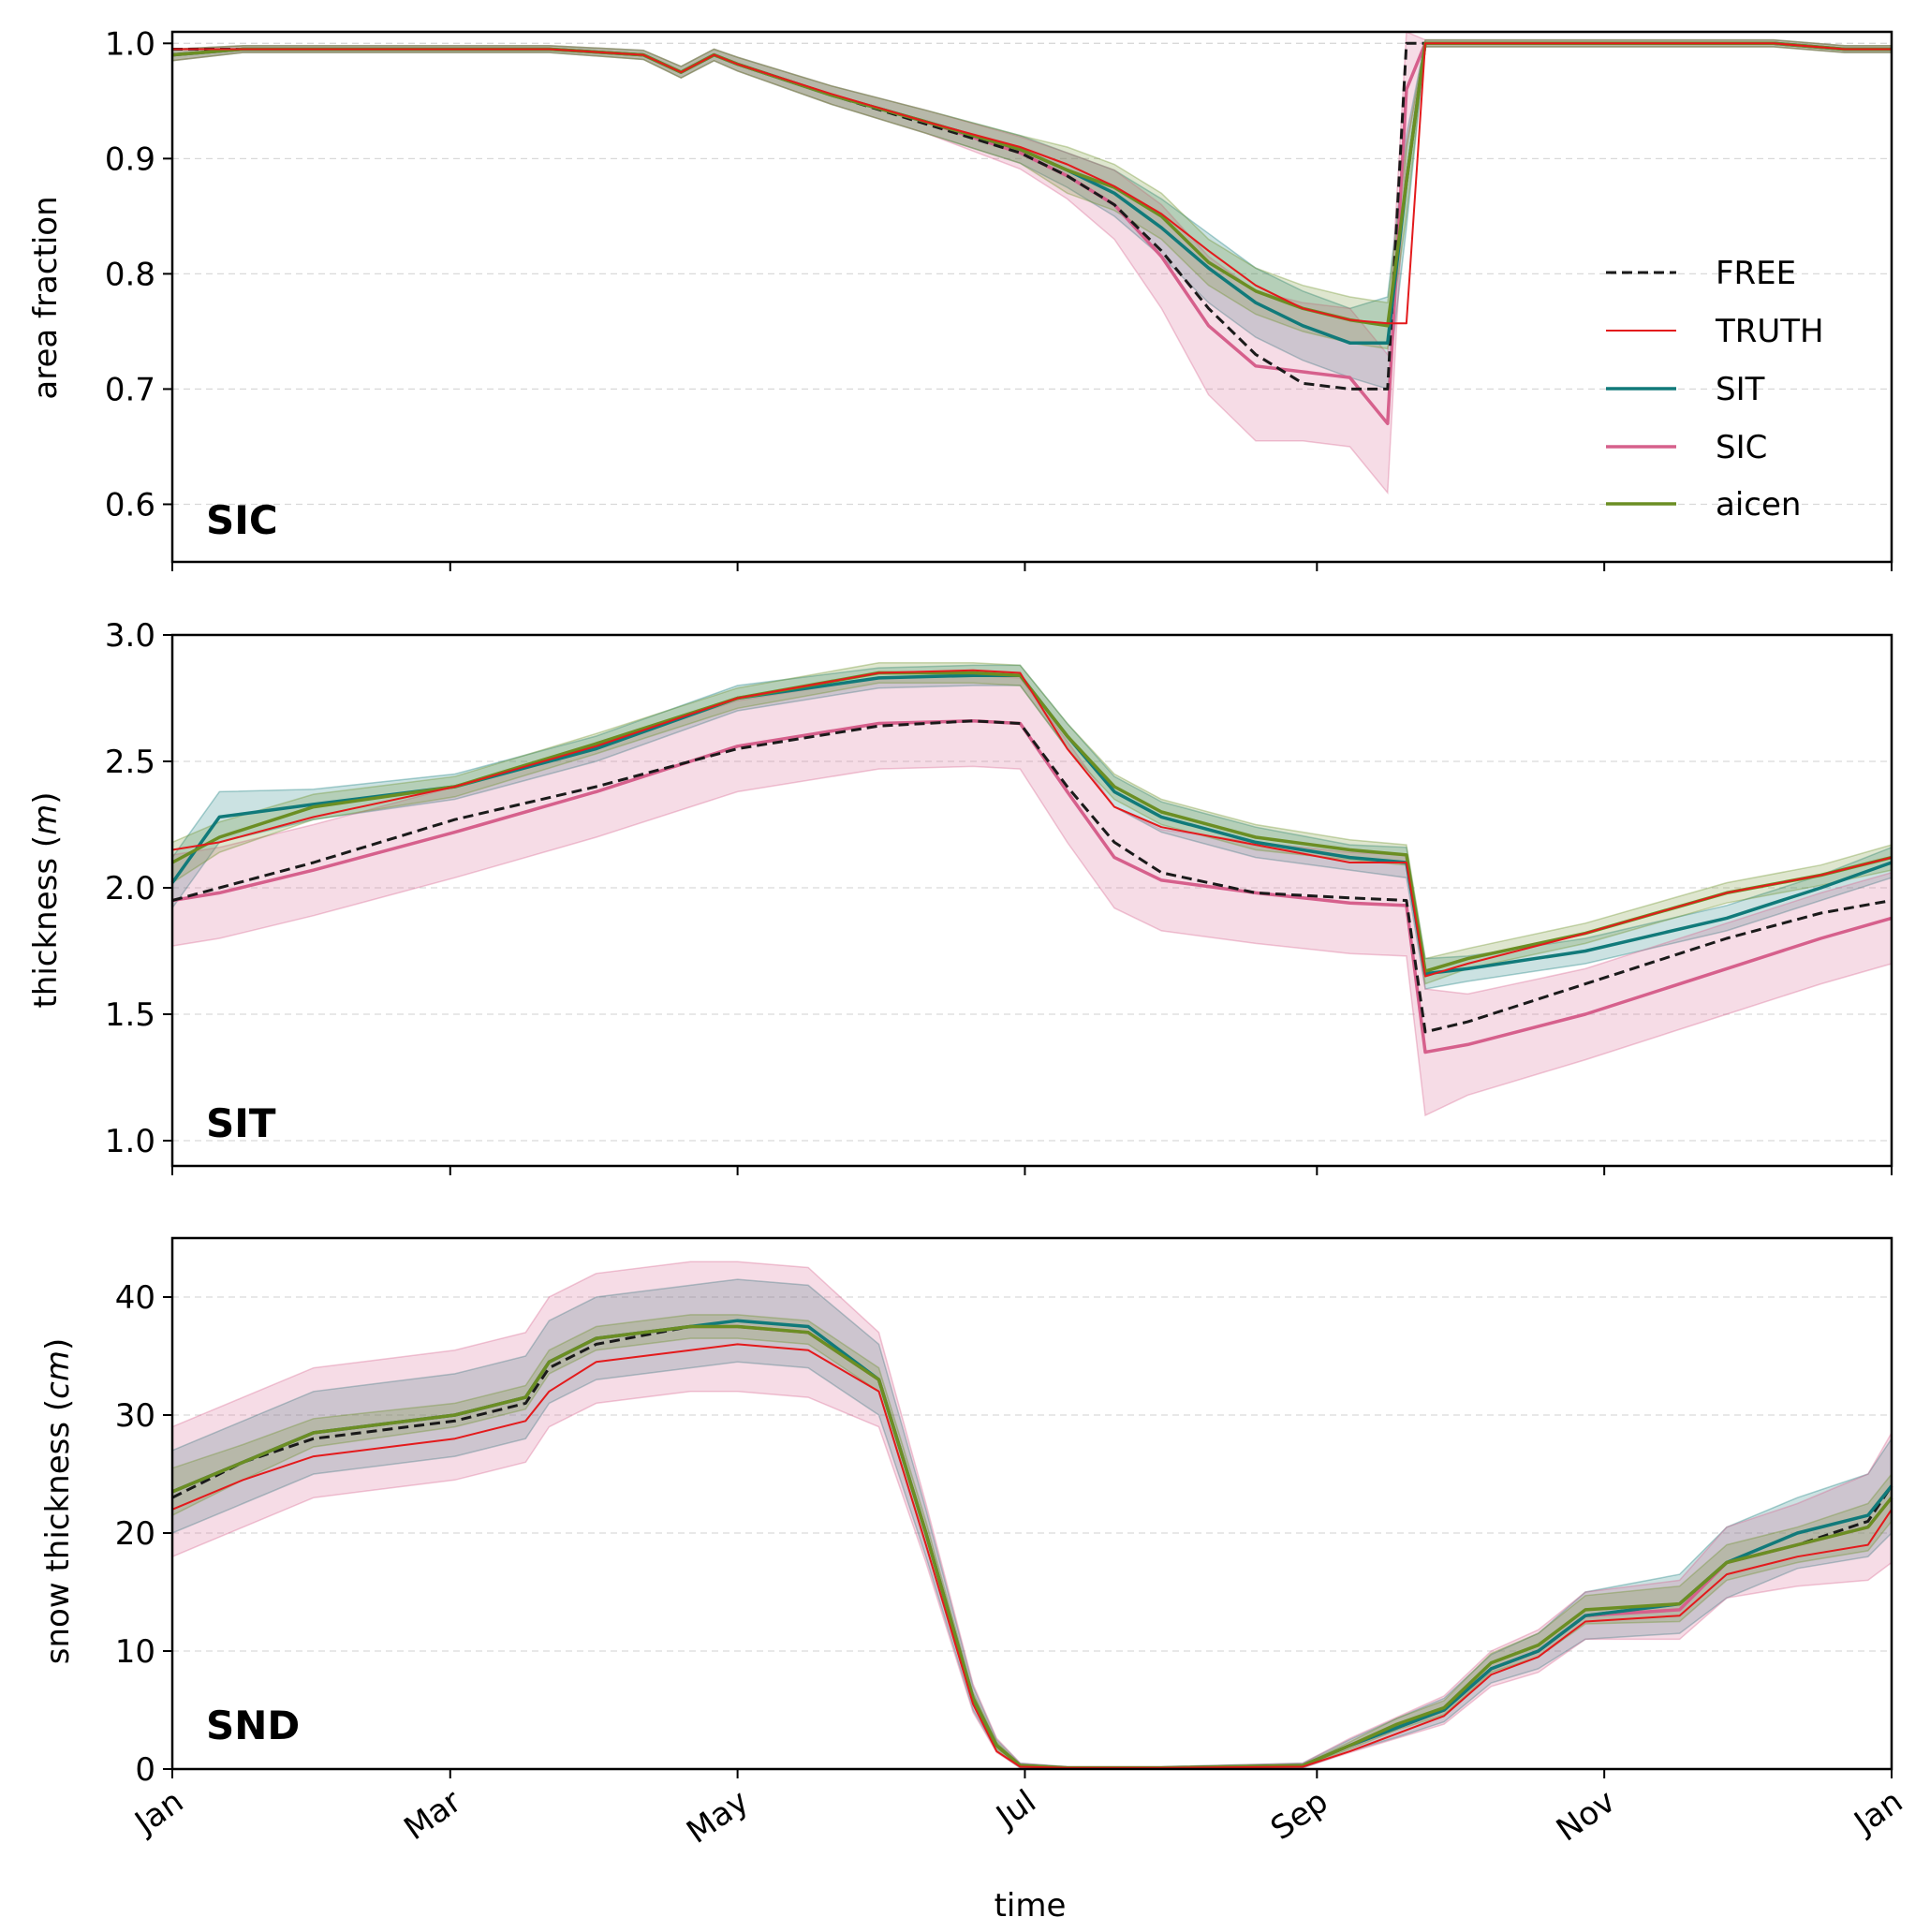 This screenshot has width=1930, height=1932. I want to click on sit-y-tick-label: 2.0, so click(130, 888).